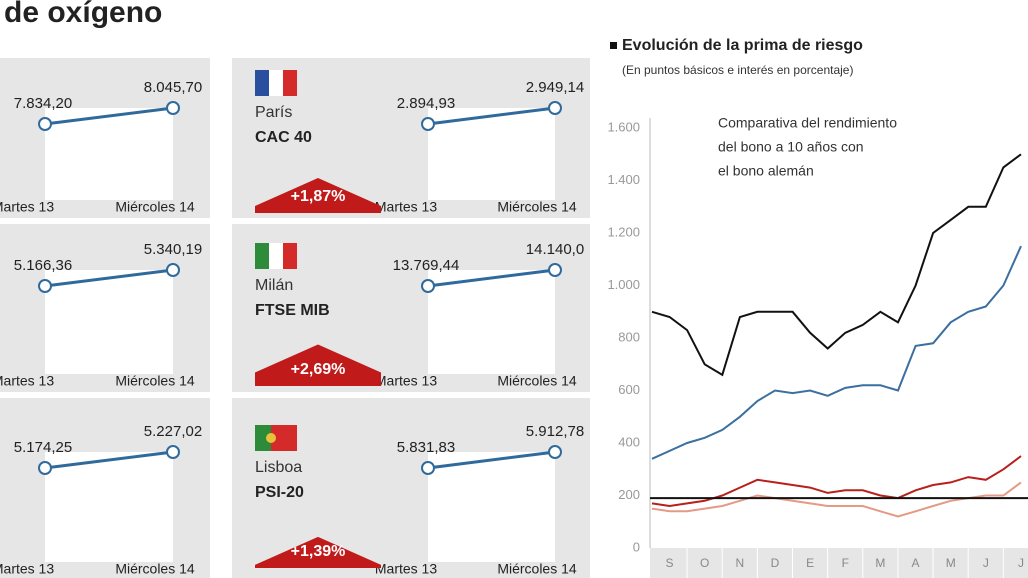  Describe the element at coordinates (670, 563) in the screenshot. I see `x-tick-label: S` at that location.